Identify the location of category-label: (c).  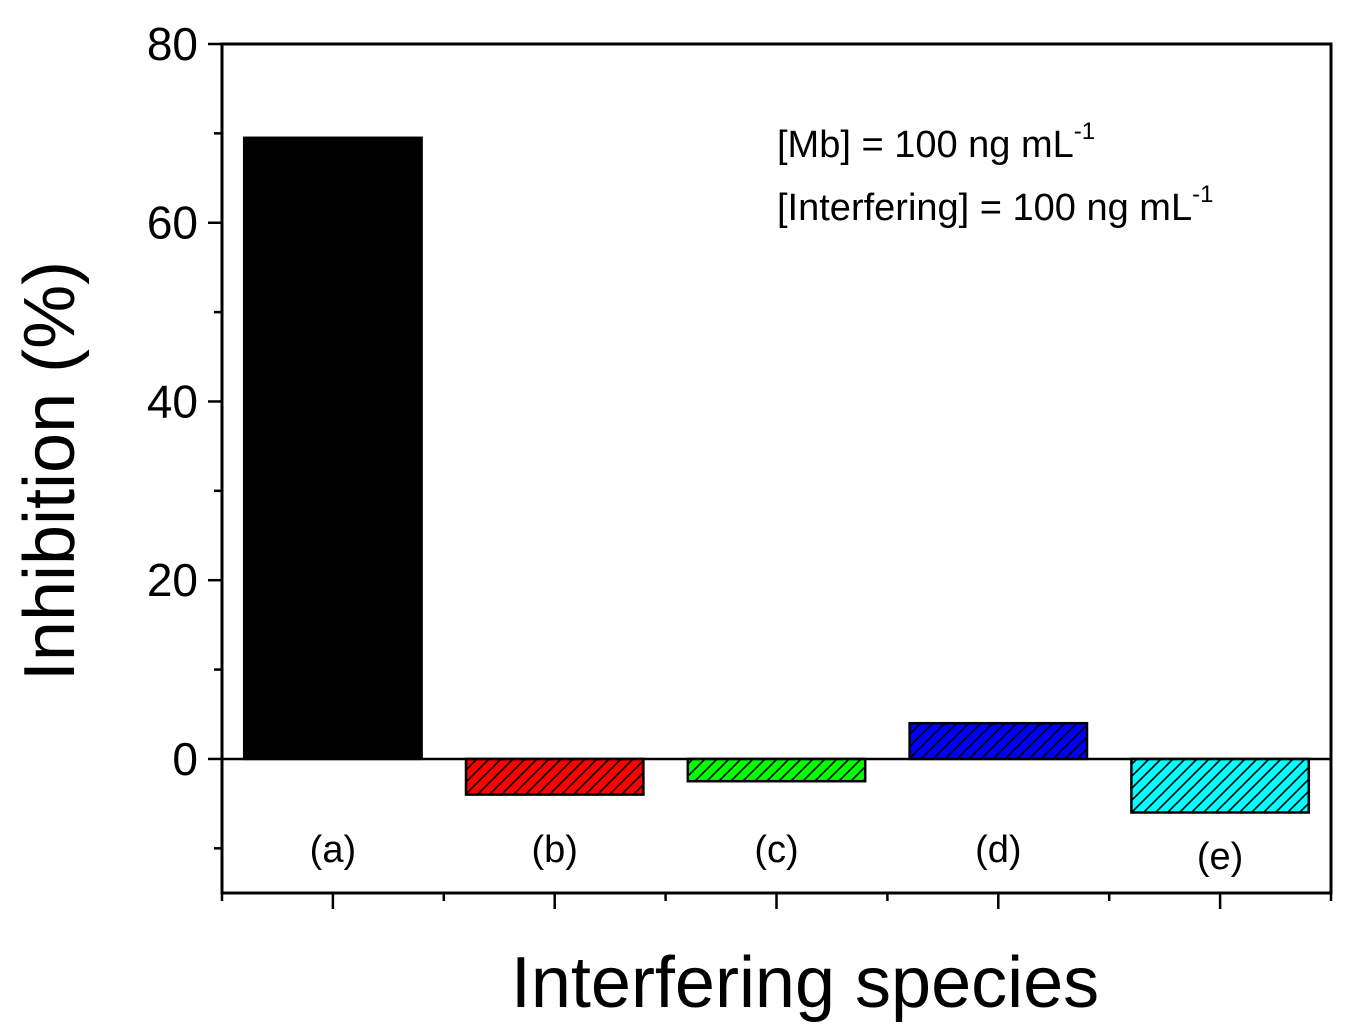
(776, 850).